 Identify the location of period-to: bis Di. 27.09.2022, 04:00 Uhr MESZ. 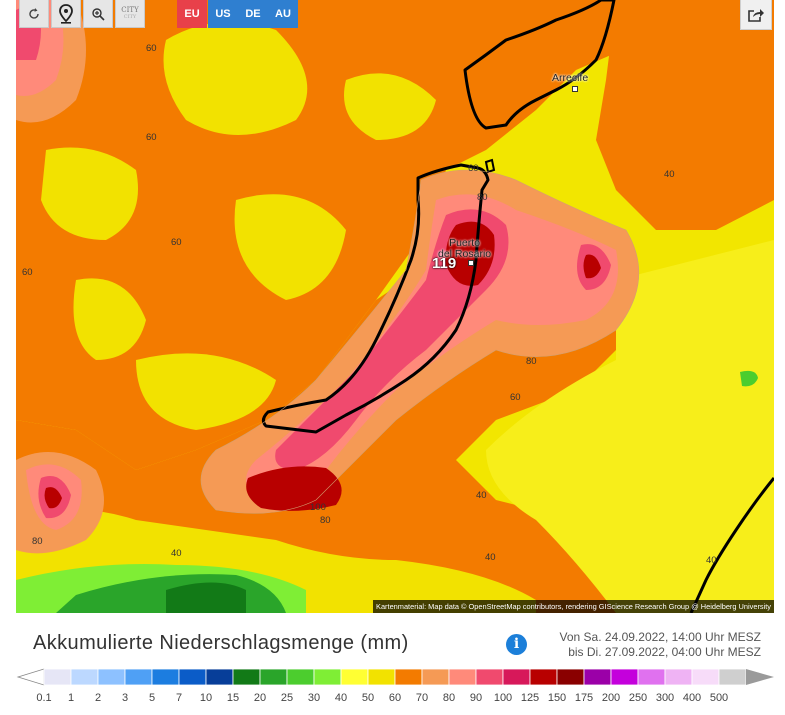
(664, 652).